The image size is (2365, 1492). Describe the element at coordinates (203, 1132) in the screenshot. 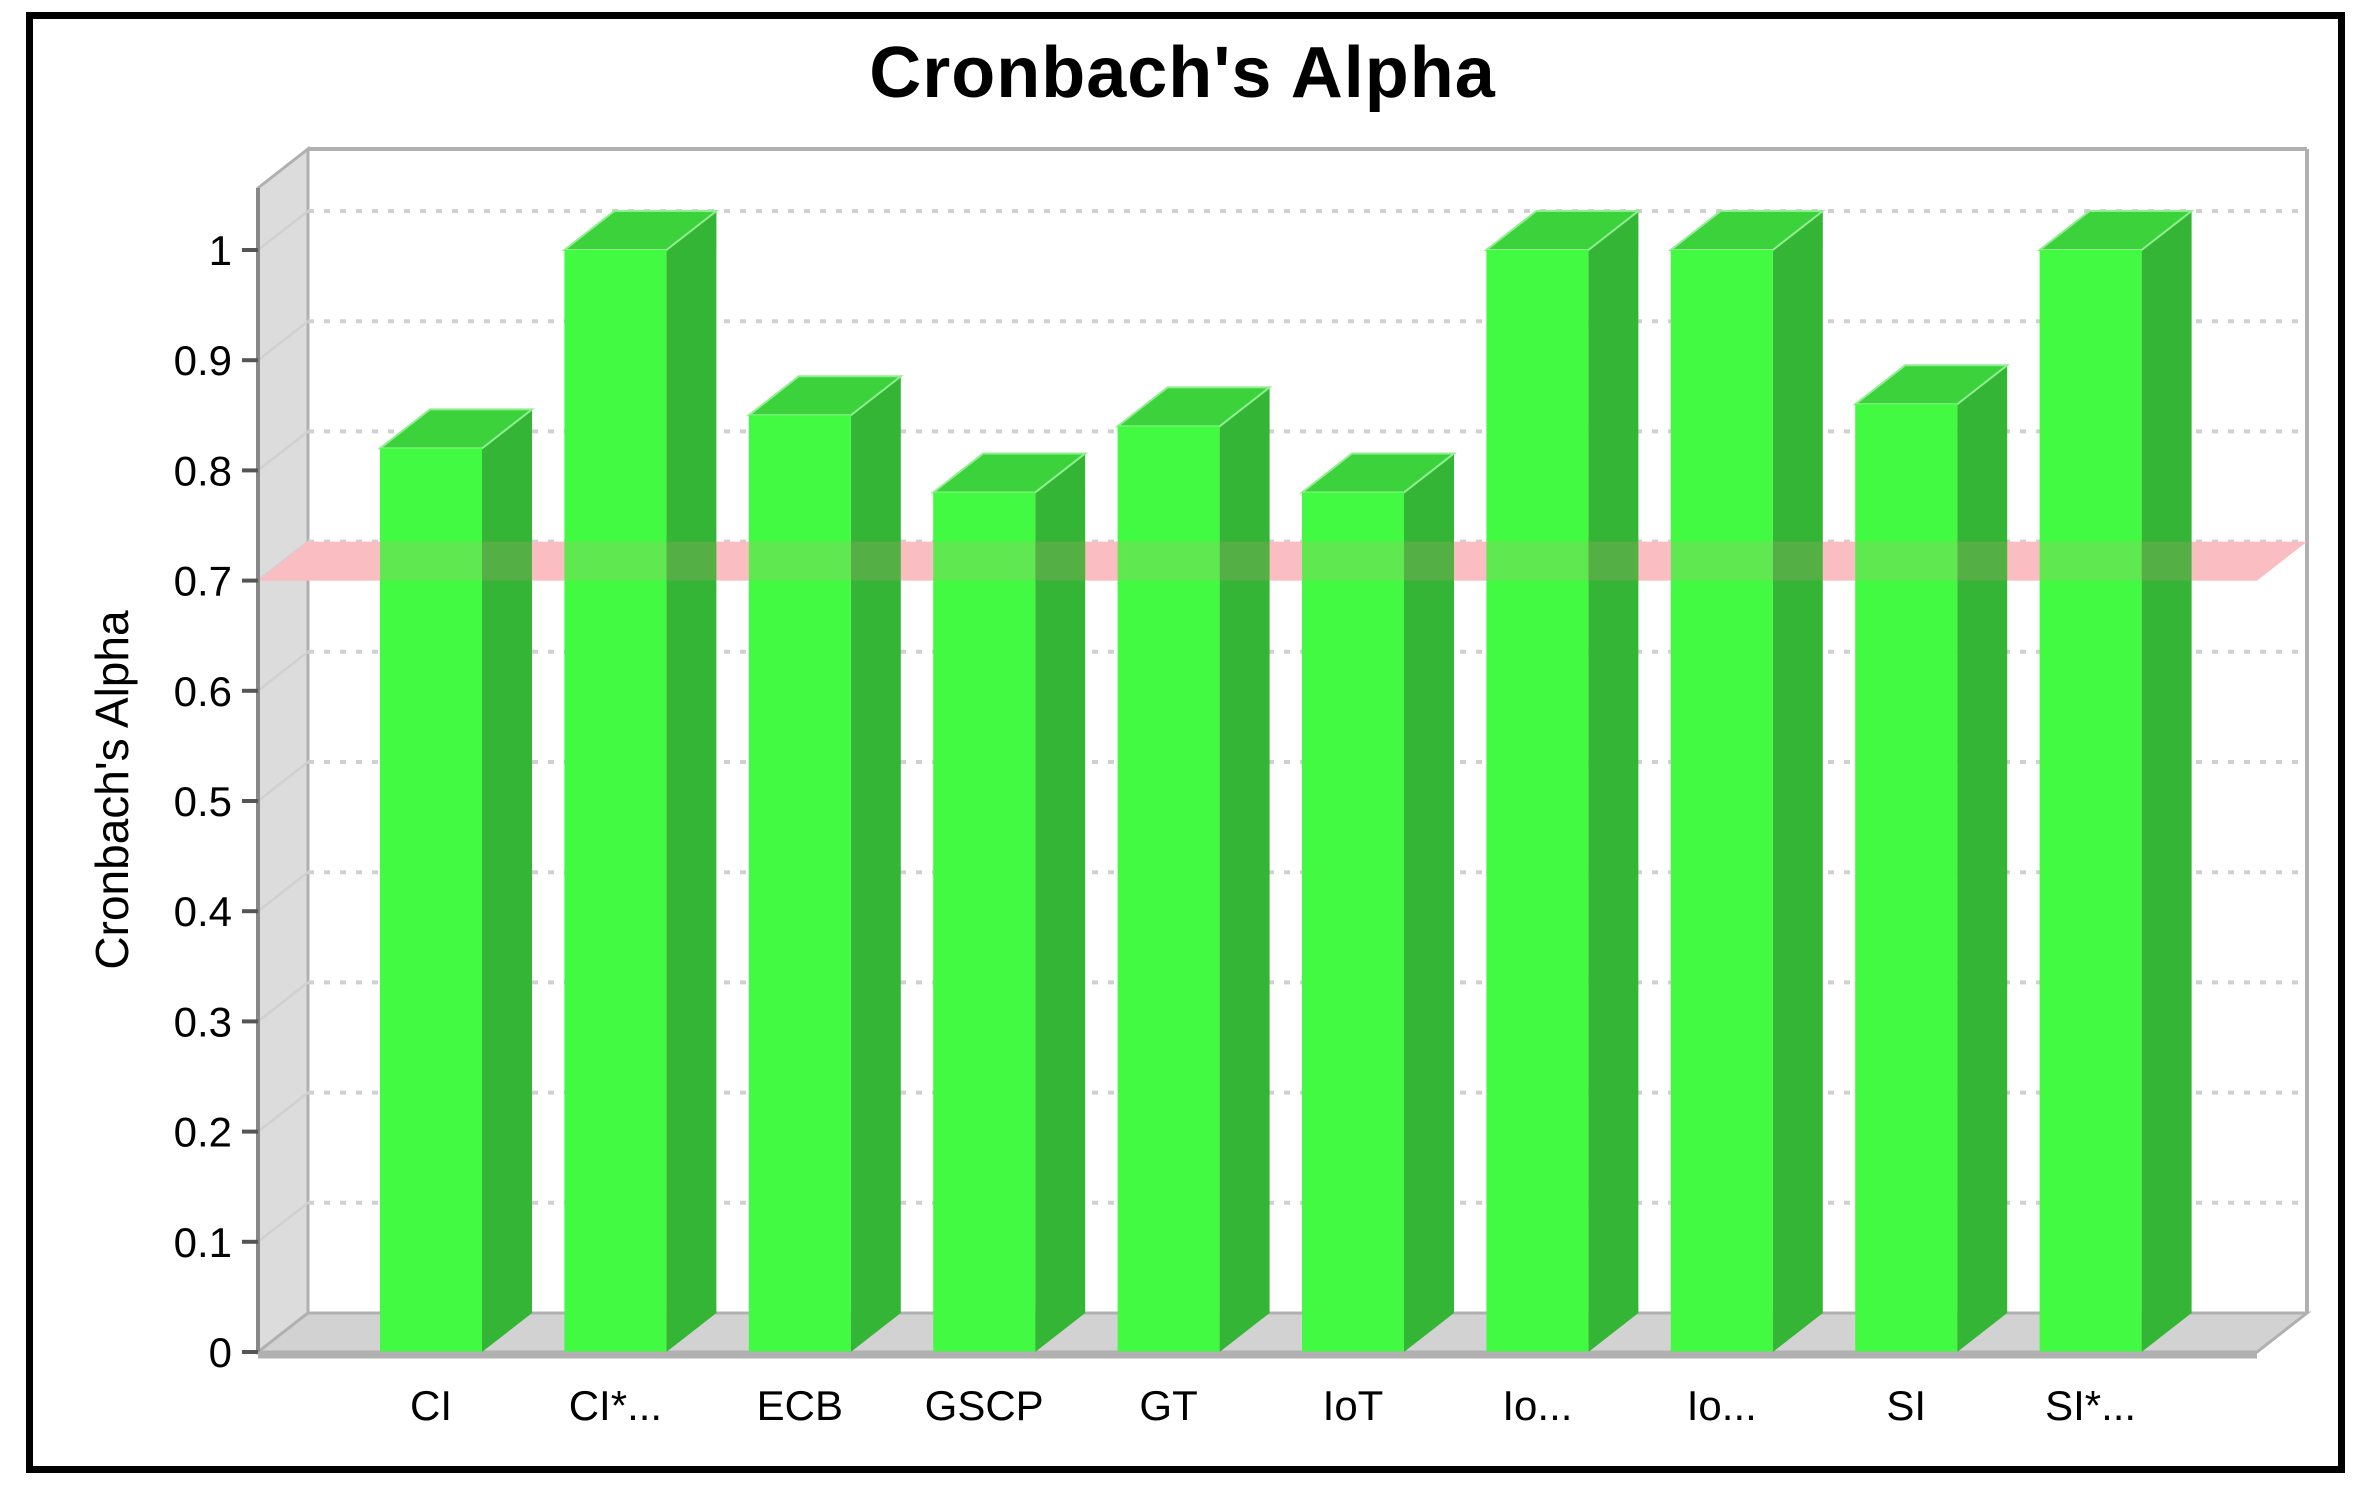

I see `y-tick-label: 0.2` at that location.